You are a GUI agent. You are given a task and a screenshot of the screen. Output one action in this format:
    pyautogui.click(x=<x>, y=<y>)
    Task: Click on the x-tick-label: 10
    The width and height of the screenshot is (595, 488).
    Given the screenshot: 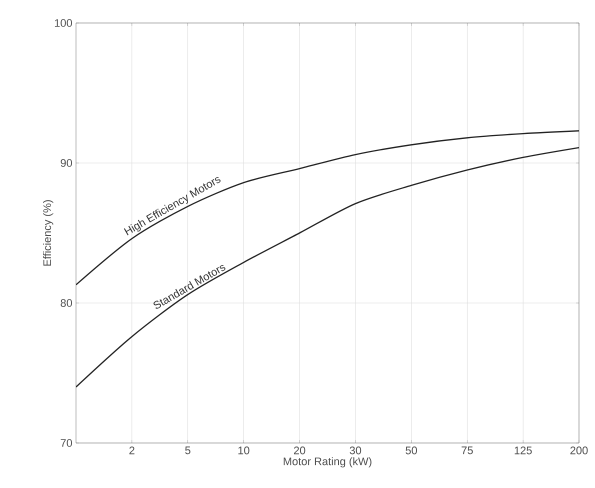 What is the action you would take?
    pyautogui.click(x=244, y=450)
    